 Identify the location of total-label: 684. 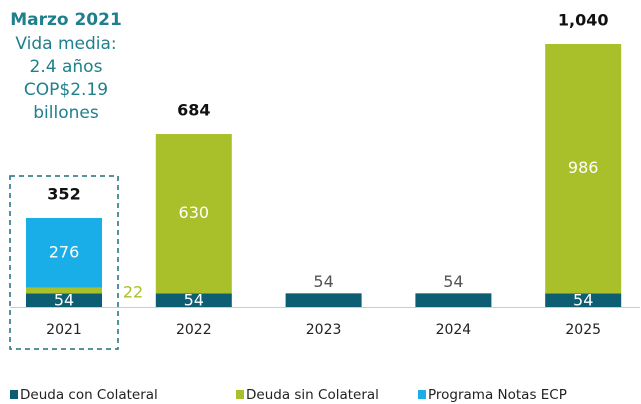
(193, 110).